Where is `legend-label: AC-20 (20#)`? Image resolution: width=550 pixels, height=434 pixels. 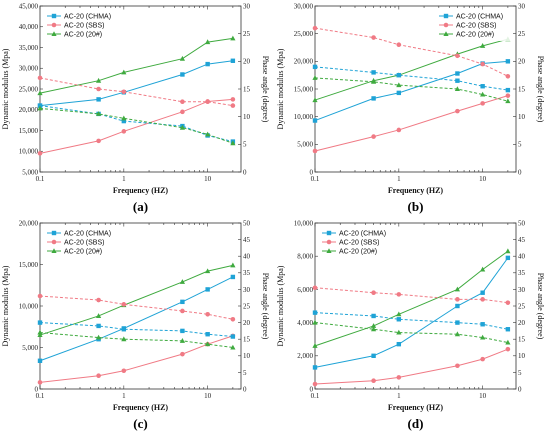
legend-label: AC-20 (20#) is located at coordinates (358, 251).